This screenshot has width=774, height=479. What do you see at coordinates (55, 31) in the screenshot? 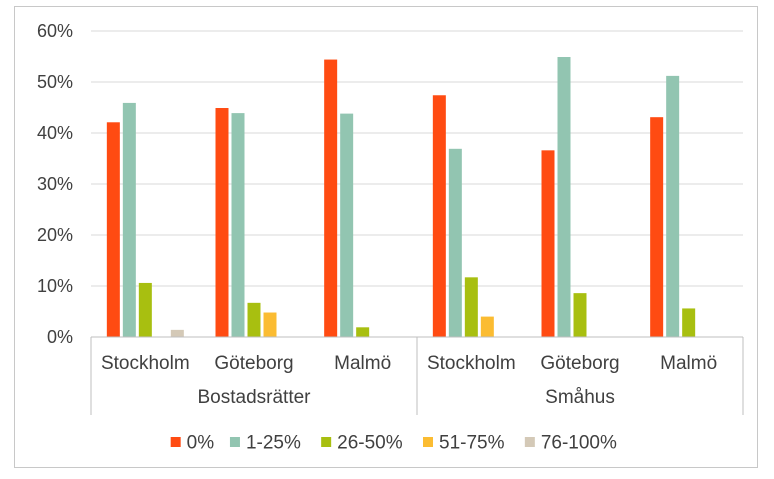
I see `y-tick-label: 60%` at bounding box center [55, 31].